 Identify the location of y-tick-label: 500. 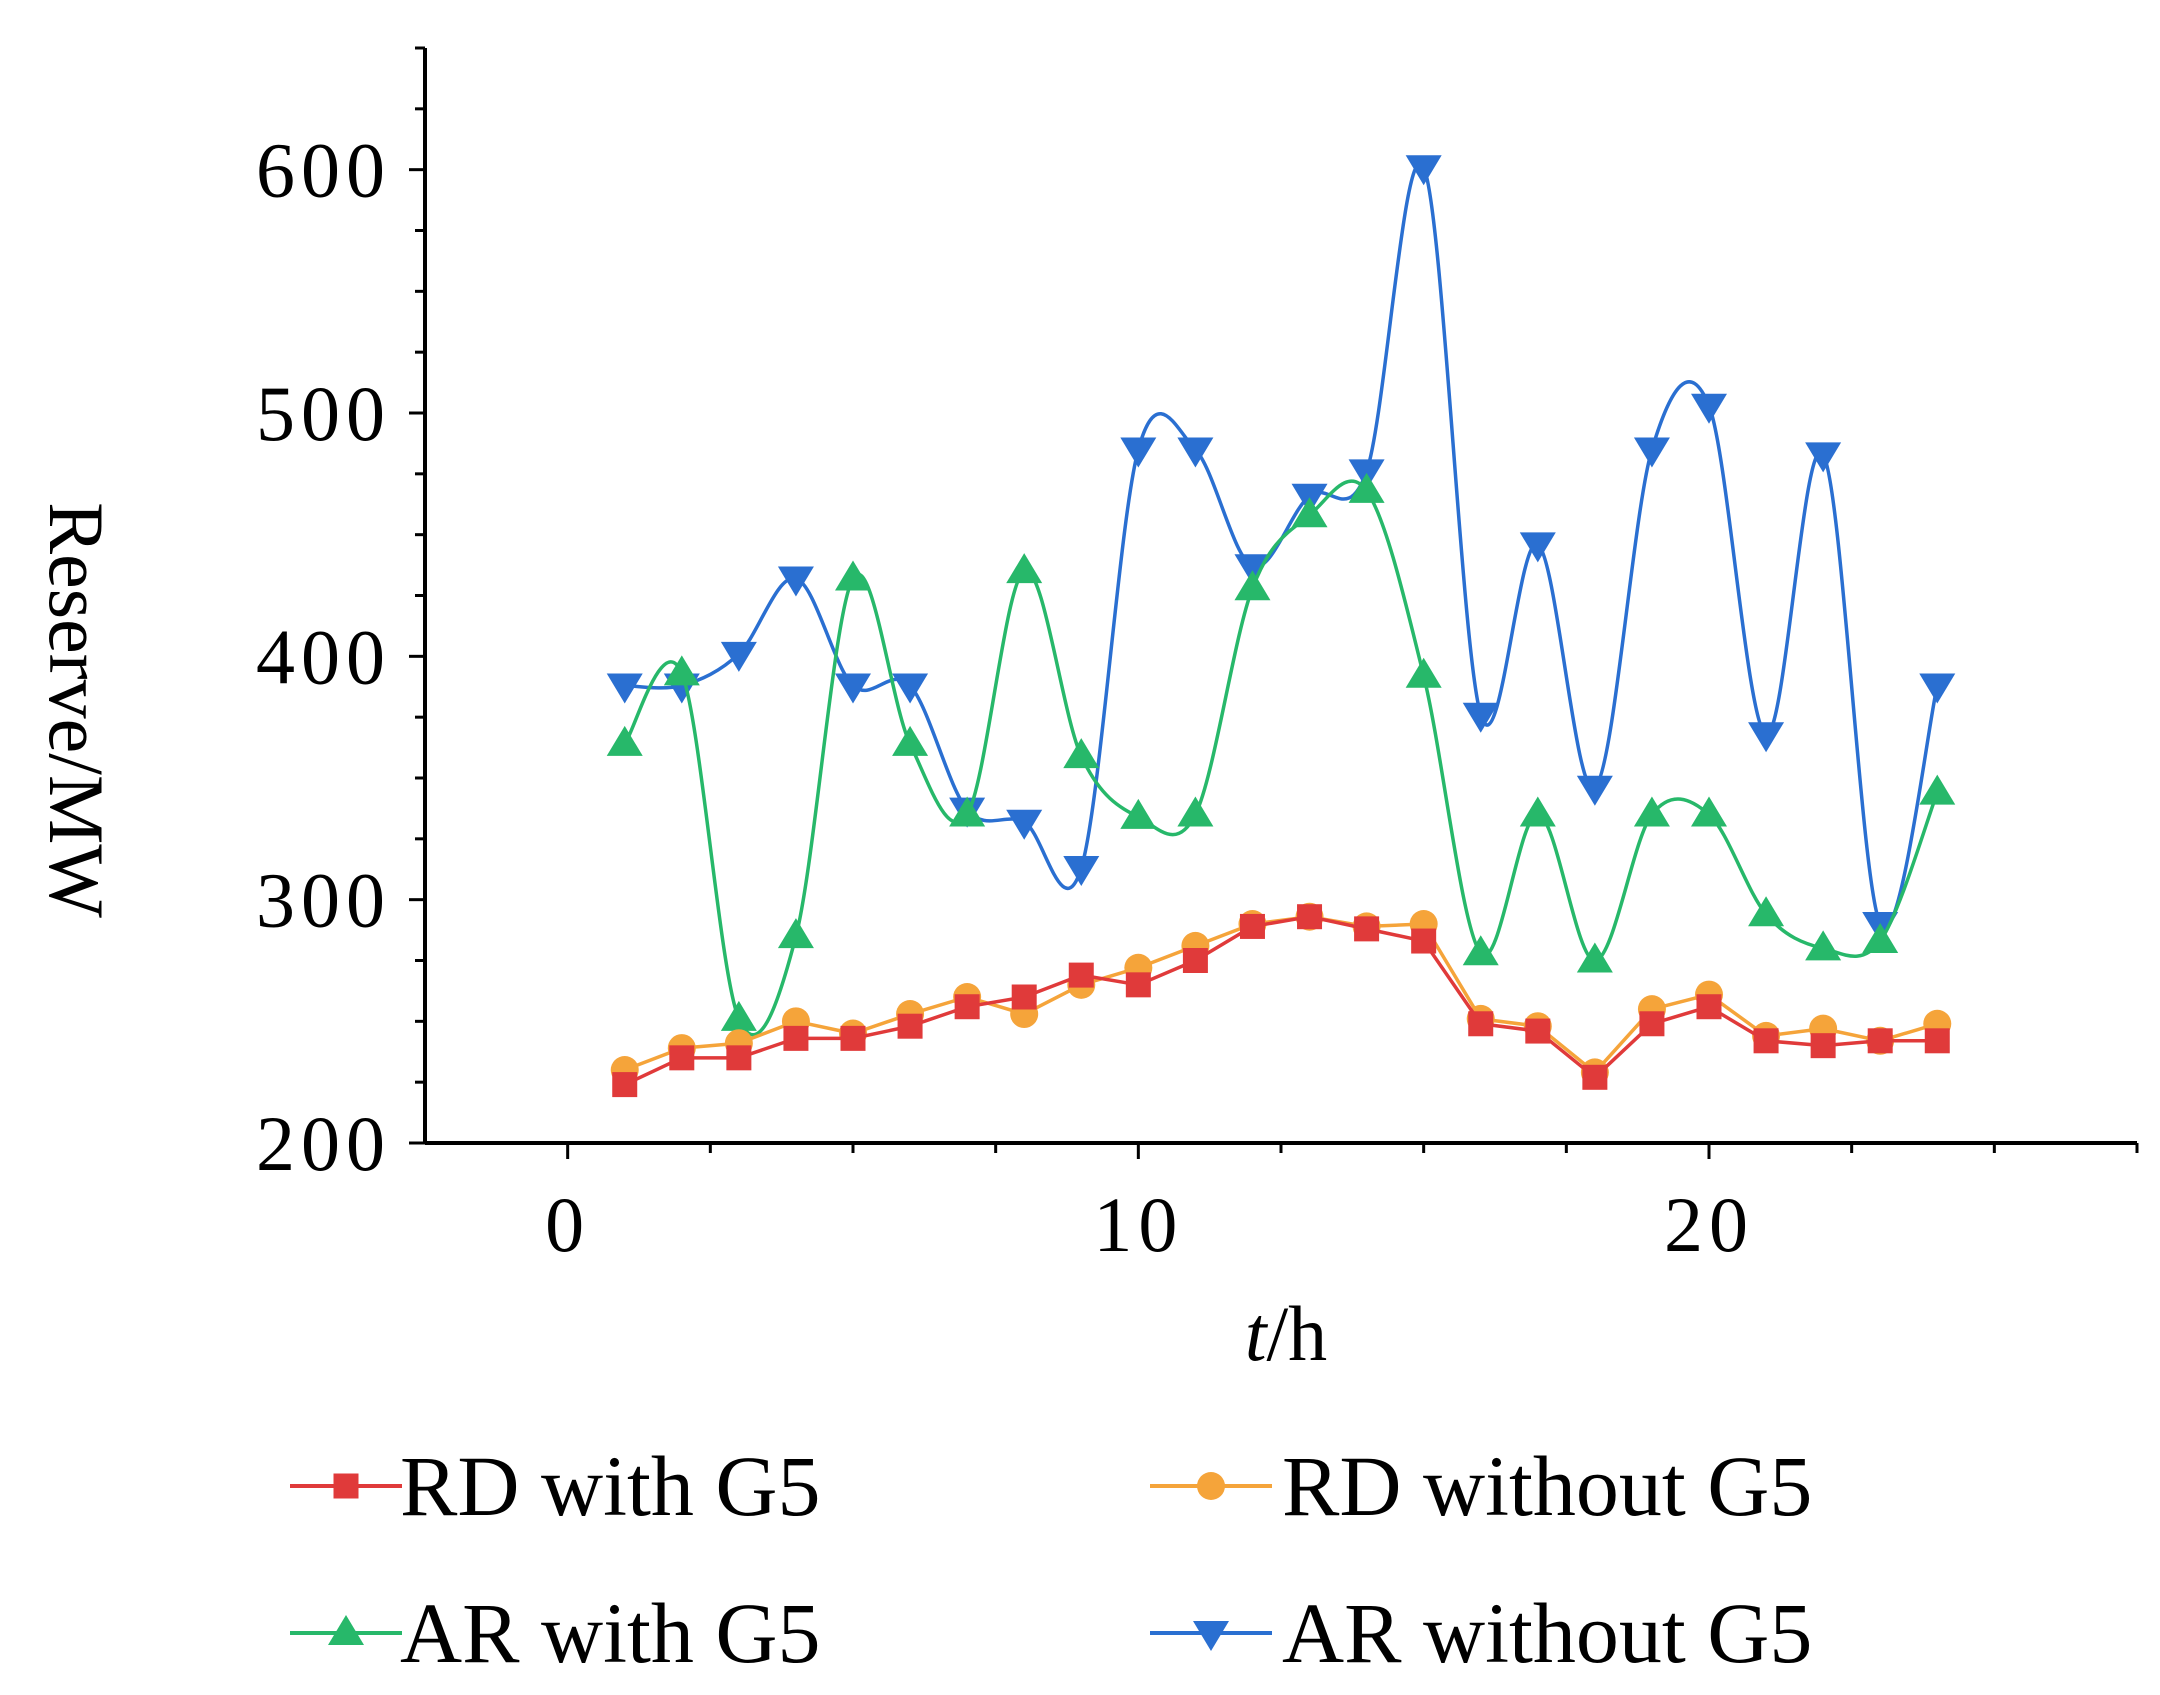
(323, 413).